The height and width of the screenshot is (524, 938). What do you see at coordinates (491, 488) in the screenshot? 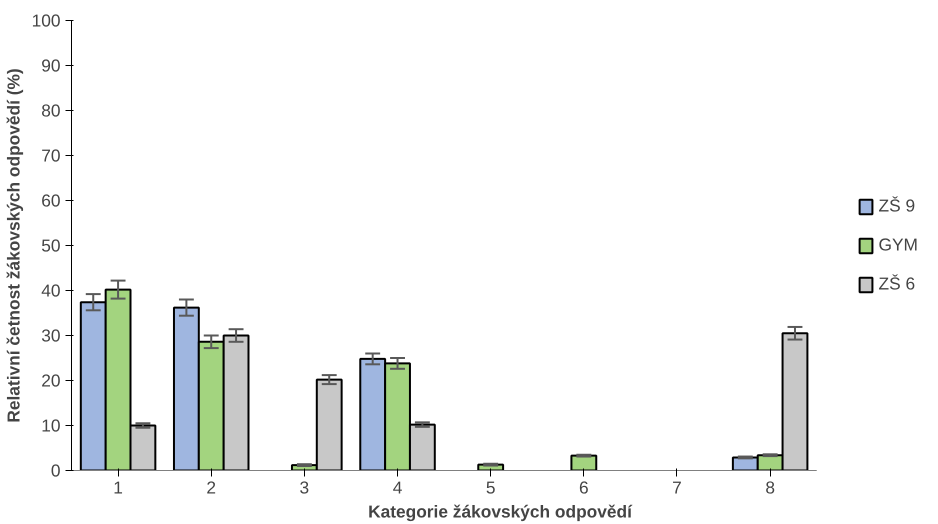
I see `x-tick-label: 5` at bounding box center [491, 488].